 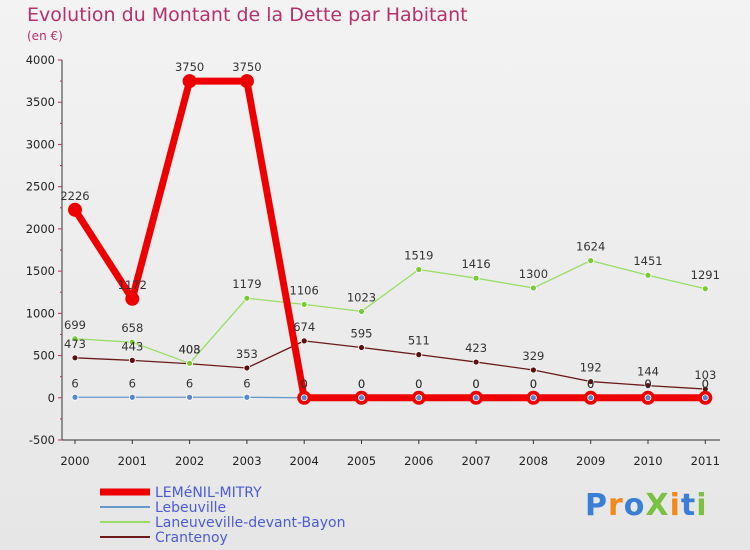 What do you see at coordinates (208, 493) in the screenshot?
I see `legend-label-lem-nil-mitry: LEMéNIL-MITRY` at bounding box center [208, 493].